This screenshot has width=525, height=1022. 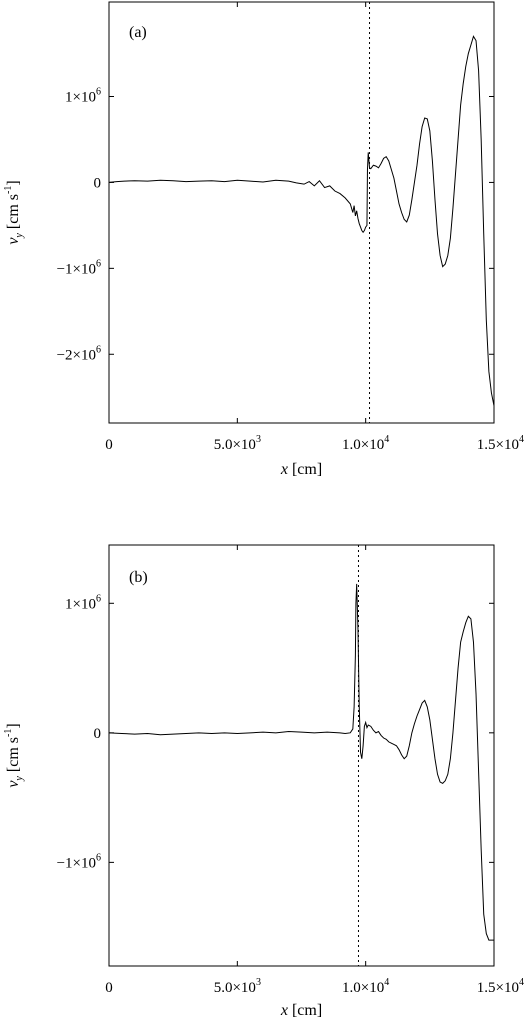 I want to click on x-axis-label-a: x [cm], so click(x=301, y=469).